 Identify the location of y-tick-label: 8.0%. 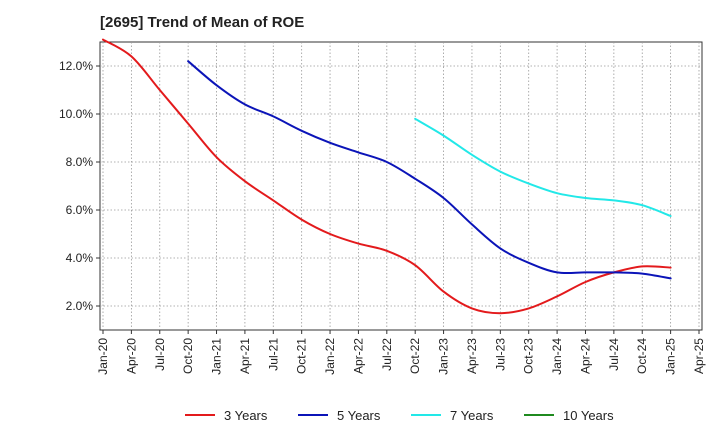
(80, 162).